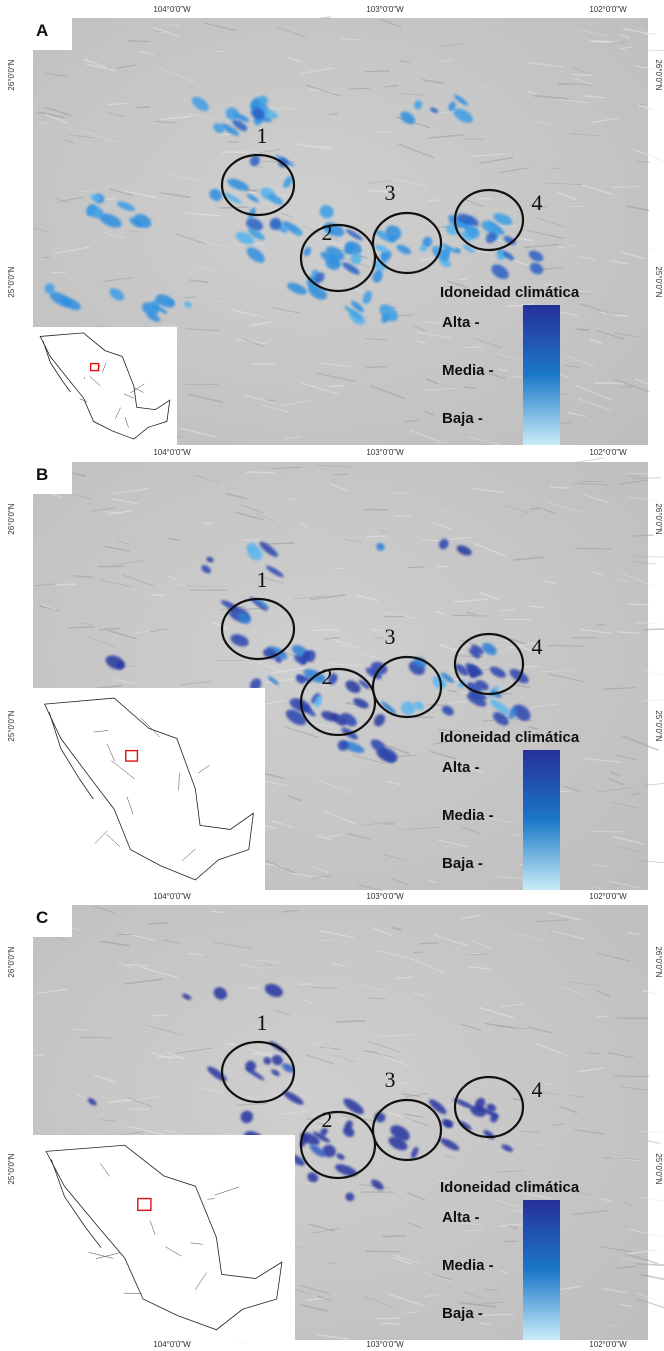  I want to click on latitude-label: 26°0'0"N, so click(11, 518).